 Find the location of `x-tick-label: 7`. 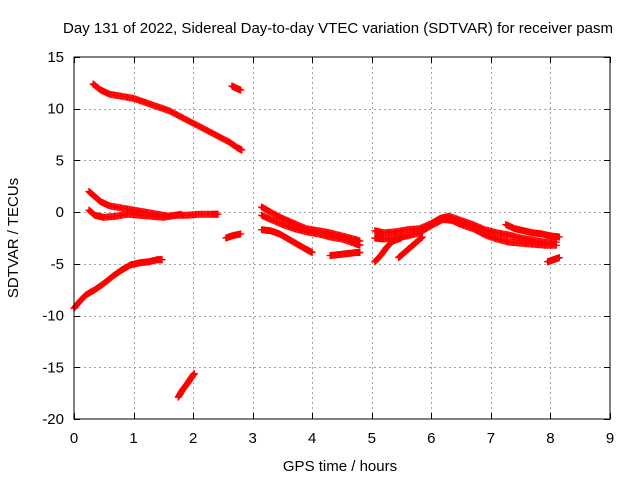

x-tick-label: 7 is located at coordinates (491, 438).